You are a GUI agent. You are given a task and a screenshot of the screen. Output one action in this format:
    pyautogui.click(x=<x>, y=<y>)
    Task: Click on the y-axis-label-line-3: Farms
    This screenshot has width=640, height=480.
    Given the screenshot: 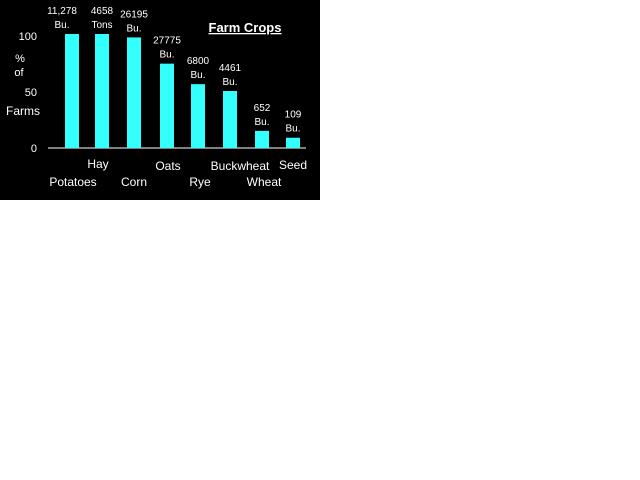 What is the action you would take?
    pyautogui.click(x=23, y=111)
    